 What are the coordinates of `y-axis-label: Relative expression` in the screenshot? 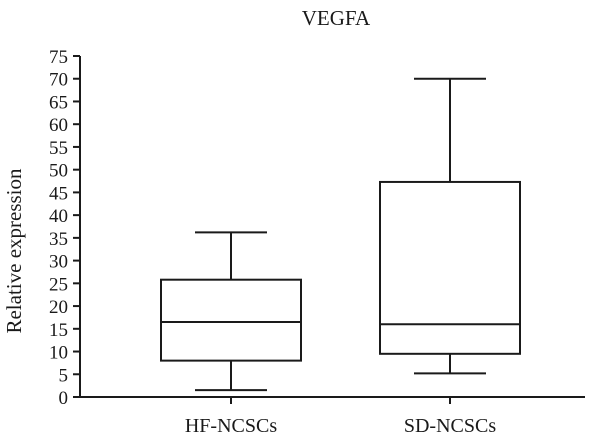 It's located at (14, 251).